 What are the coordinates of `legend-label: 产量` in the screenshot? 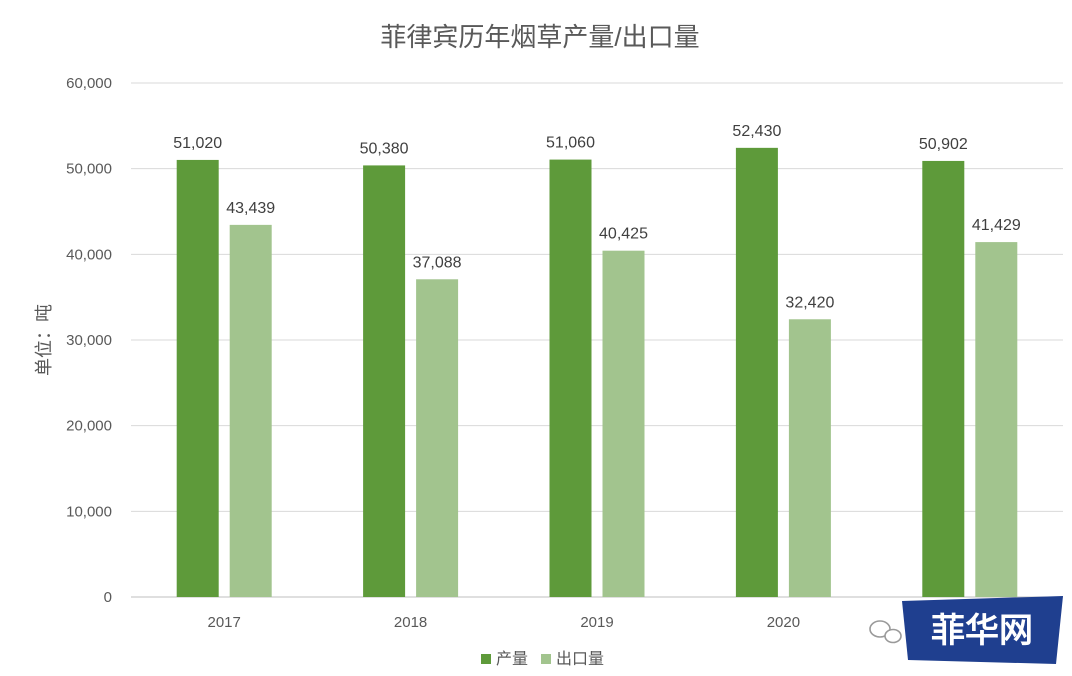 It's located at (512, 659).